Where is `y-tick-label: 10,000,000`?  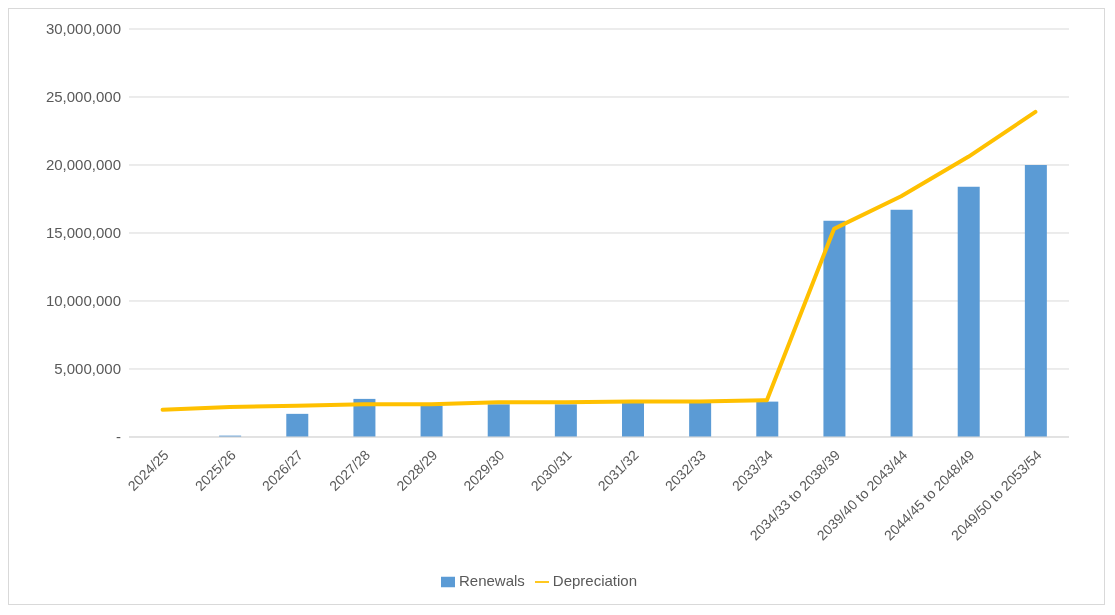 y-tick-label: 10,000,000 is located at coordinates (83, 301).